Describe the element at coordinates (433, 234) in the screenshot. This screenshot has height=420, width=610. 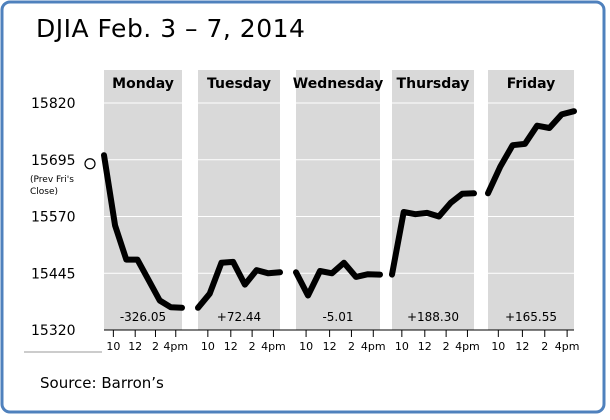
I see `series-line-thursday` at that location.